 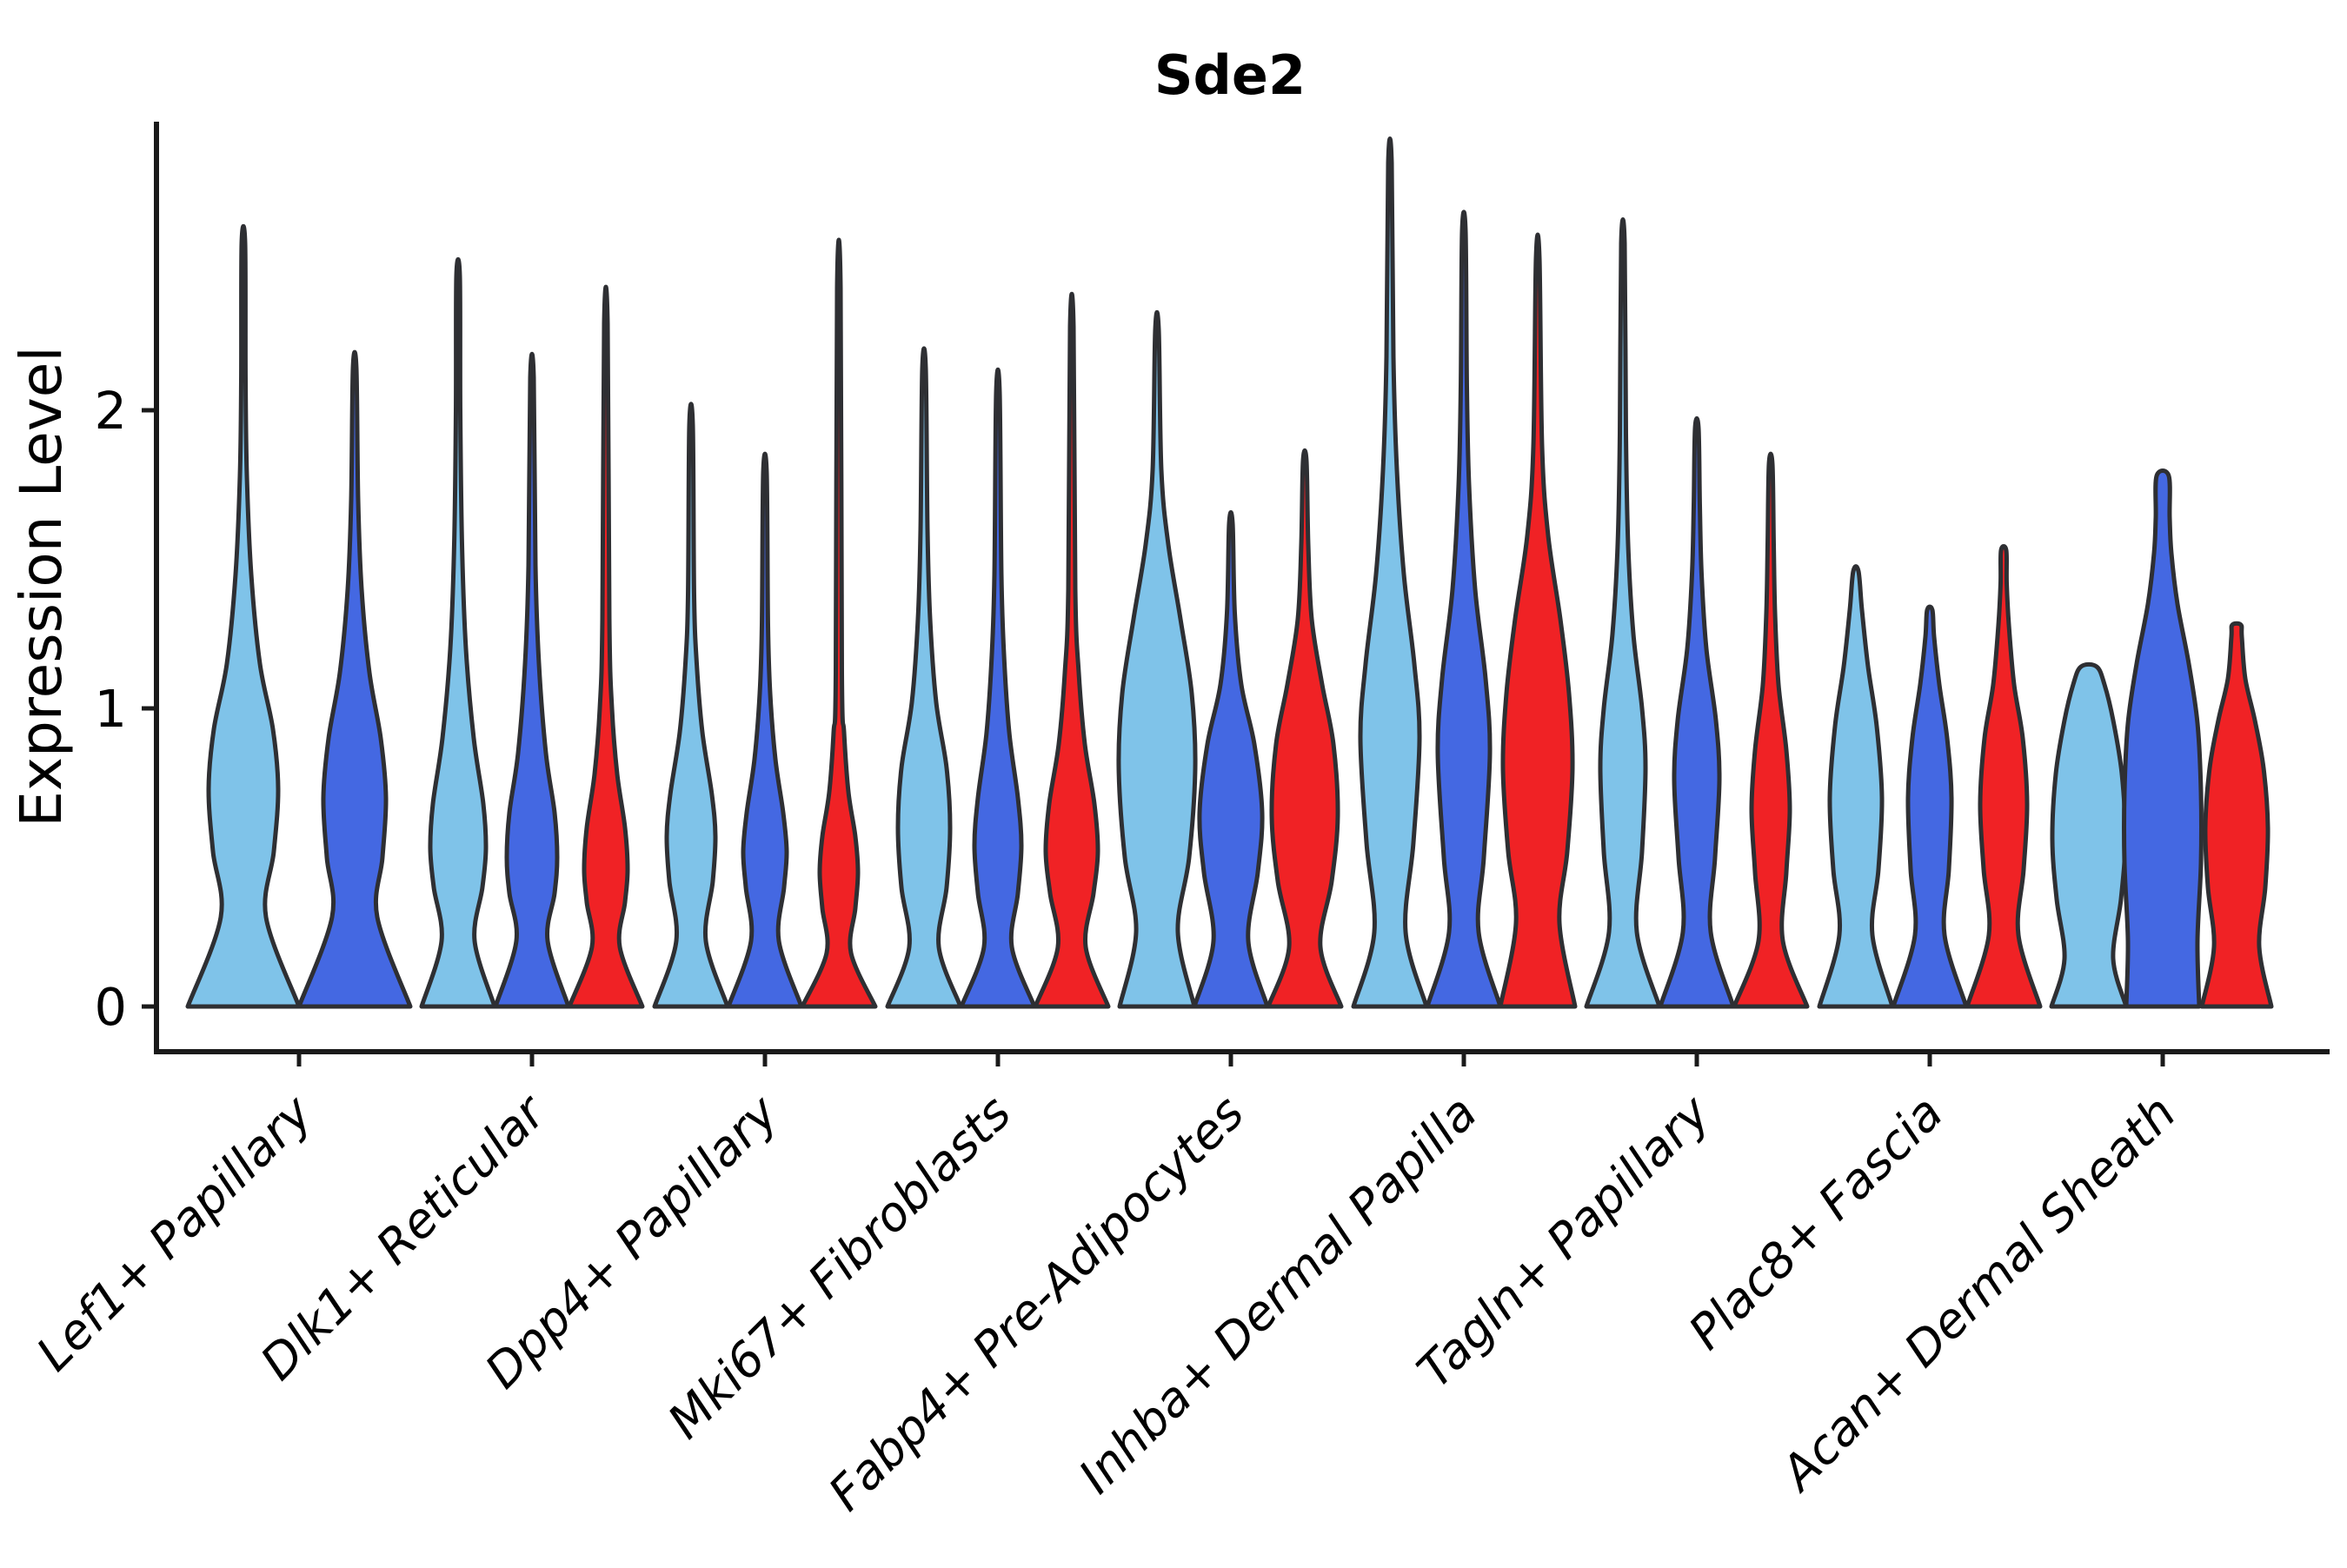 I want to click on y-tick-label: 2, so click(x=111, y=411).